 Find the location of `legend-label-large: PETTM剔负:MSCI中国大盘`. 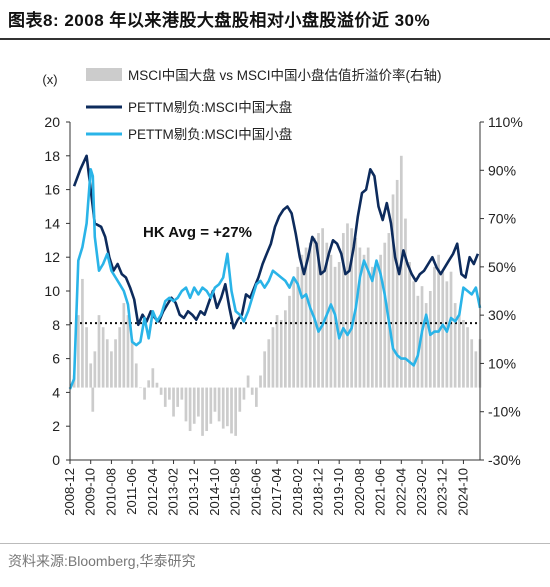

legend-label-large: PETTM剔负:MSCI中国大盘 is located at coordinates (210, 107).